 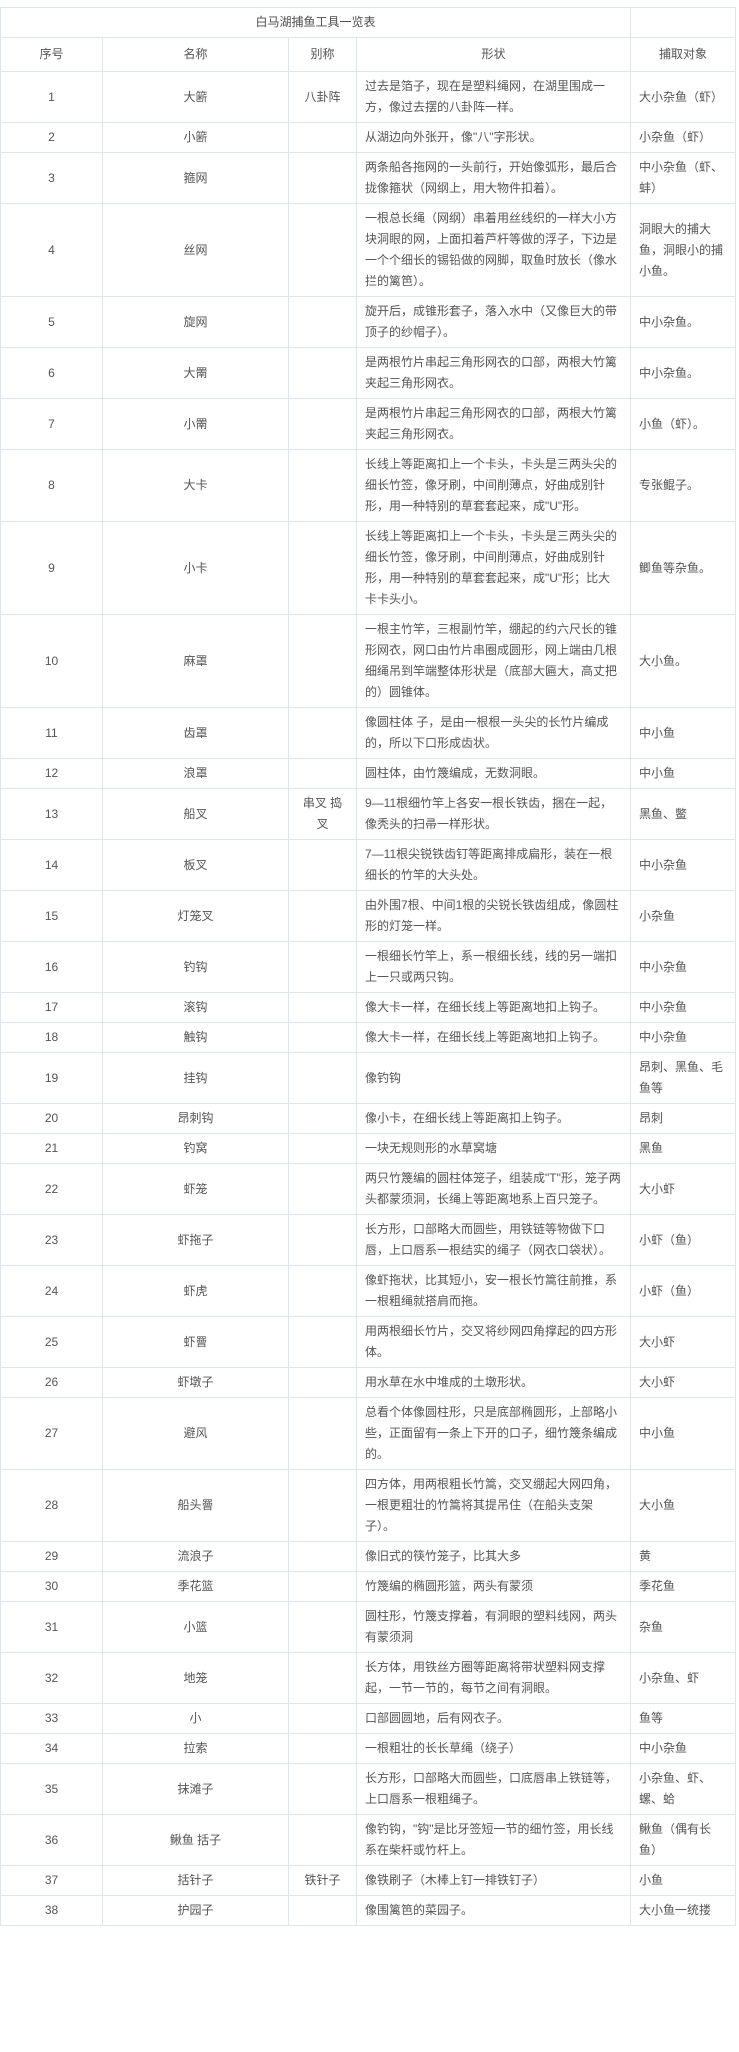 What do you see at coordinates (51, 485) in the screenshot?
I see `row-no-cell: 8` at bounding box center [51, 485].